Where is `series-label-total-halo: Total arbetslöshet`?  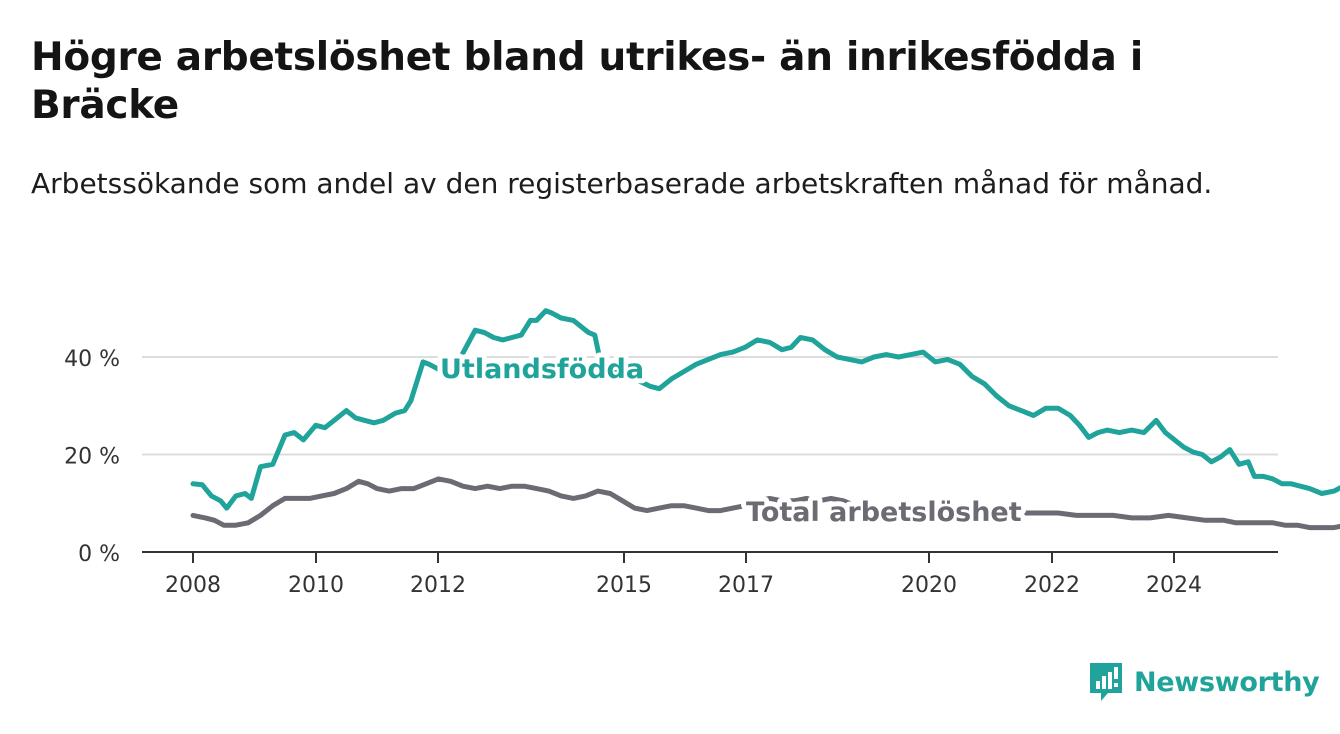
series-label-total-halo: Total arbetslöshet is located at coordinates (884, 512).